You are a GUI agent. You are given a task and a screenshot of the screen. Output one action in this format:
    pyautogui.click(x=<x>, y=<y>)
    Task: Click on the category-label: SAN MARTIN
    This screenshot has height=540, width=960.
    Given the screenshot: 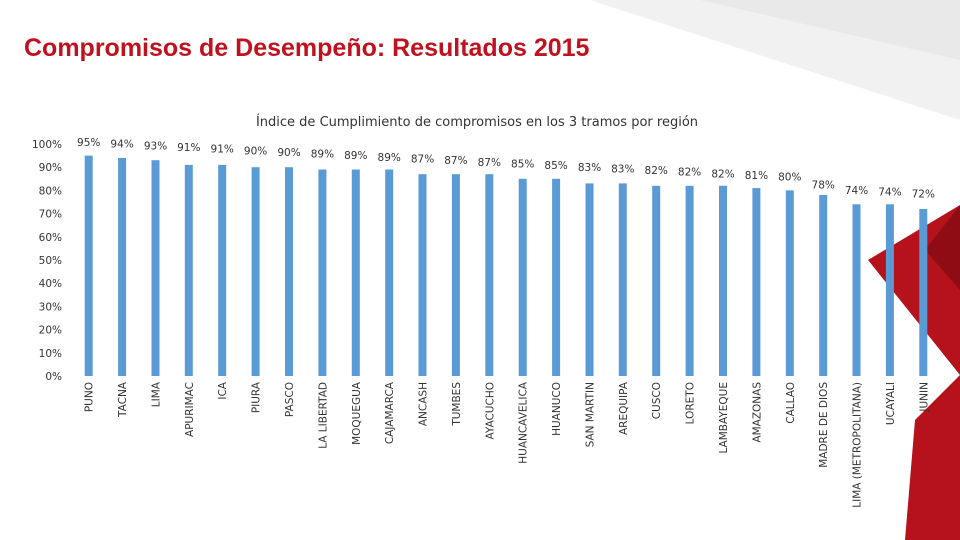 What is the action you would take?
    pyautogui.click(x=591, y=414)
    